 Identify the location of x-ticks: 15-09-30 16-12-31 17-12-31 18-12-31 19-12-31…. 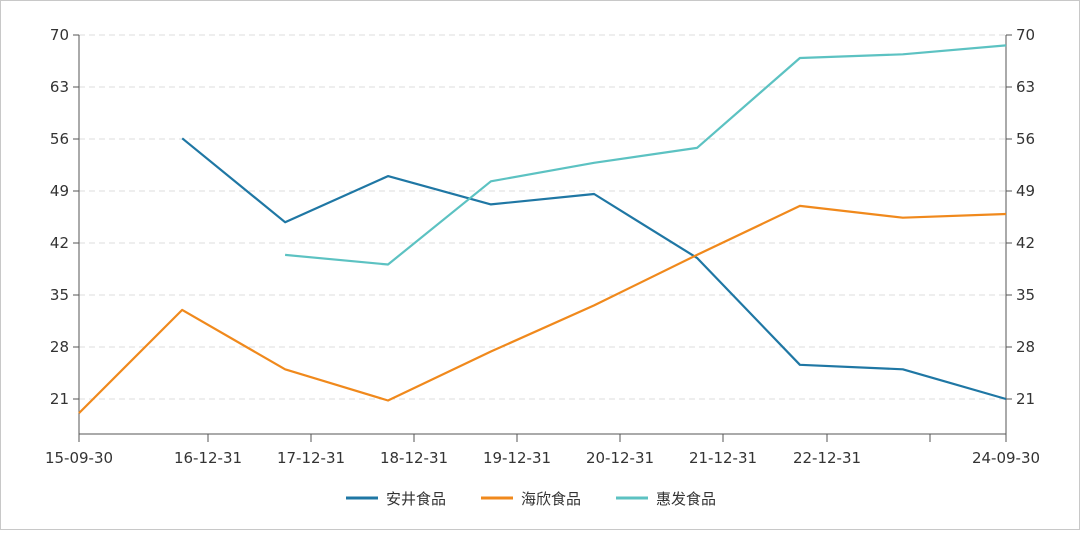
(542, 450).